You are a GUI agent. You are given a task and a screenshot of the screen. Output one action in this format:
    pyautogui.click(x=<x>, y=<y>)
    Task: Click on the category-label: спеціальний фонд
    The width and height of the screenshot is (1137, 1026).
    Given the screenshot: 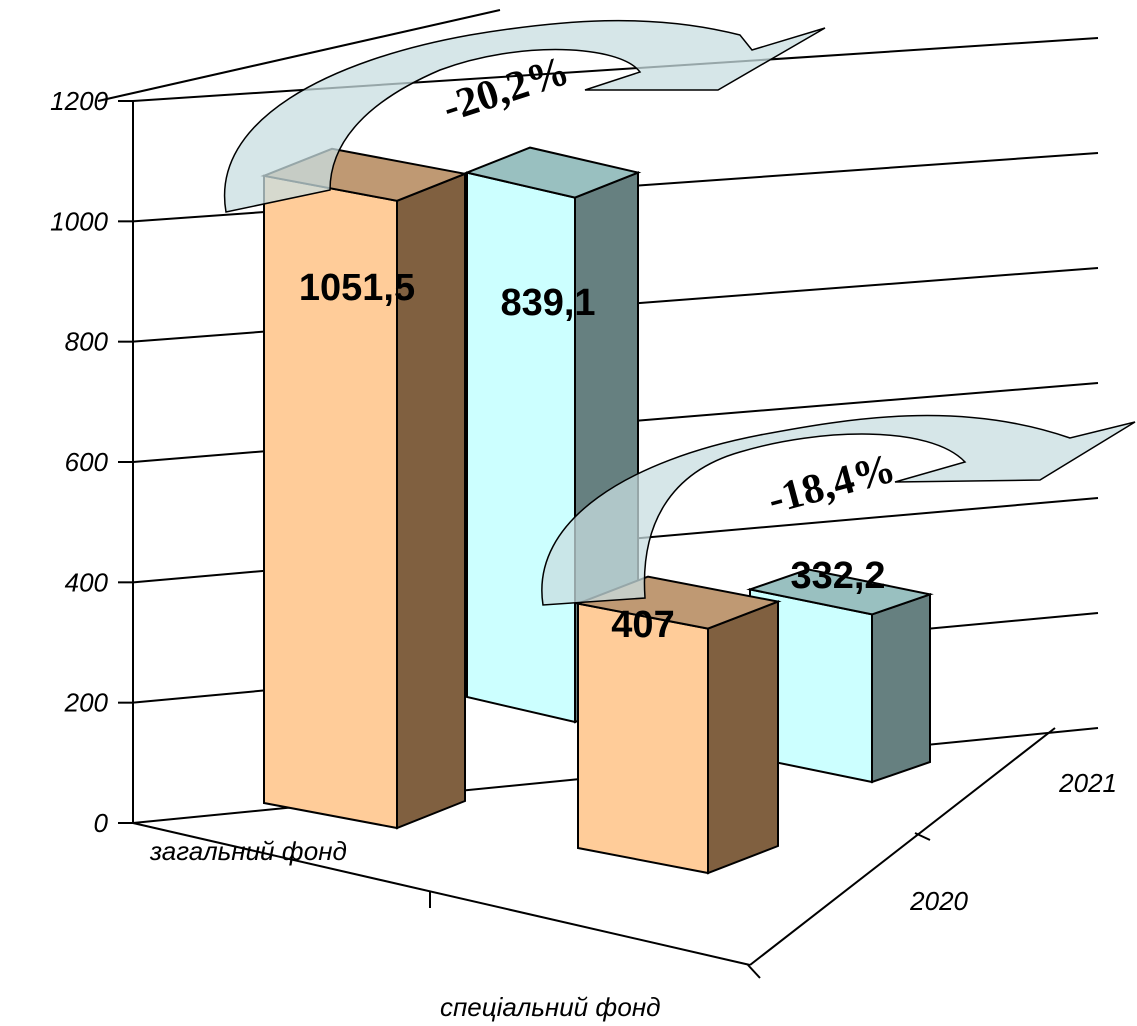 What is the action you would take?
    pyautogui.click(x=550, y=1007)
    